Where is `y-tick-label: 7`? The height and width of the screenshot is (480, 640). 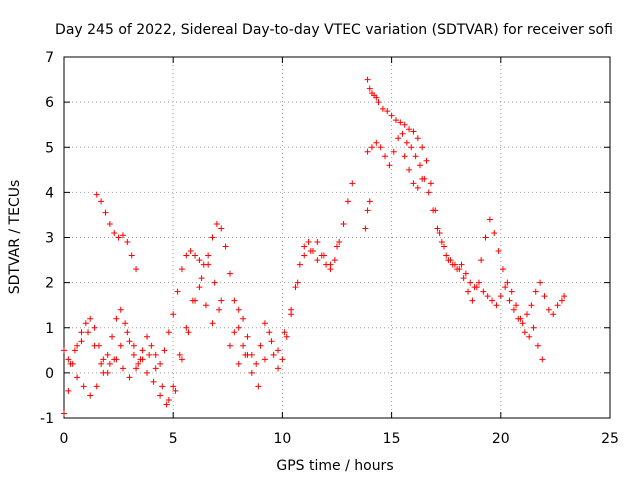 y-tick-label: 7 is located at coordinates (49, 58).